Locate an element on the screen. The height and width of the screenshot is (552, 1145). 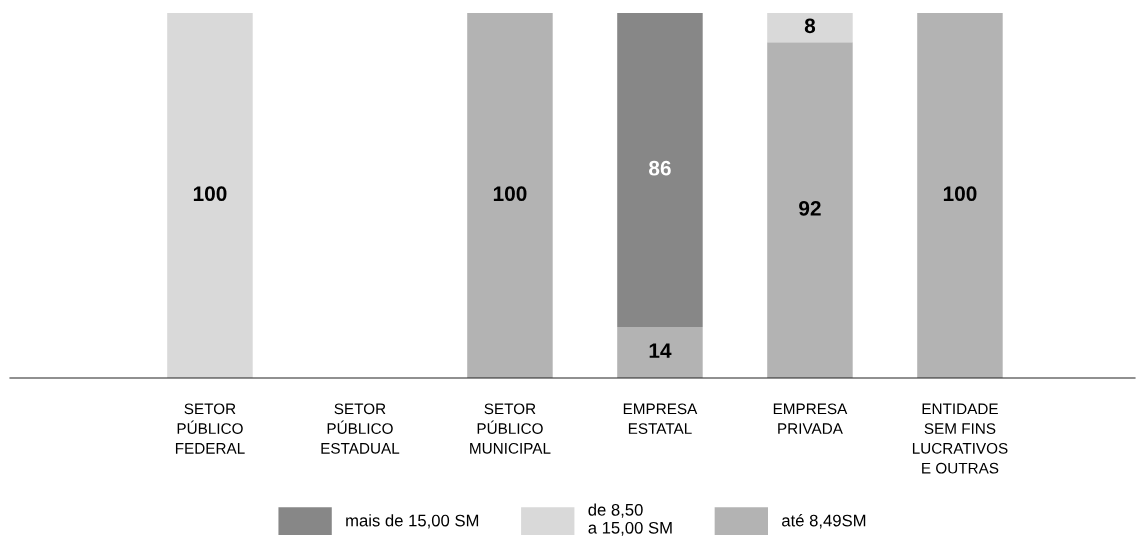
data-label: 14 is located at coordinates (660, 350).